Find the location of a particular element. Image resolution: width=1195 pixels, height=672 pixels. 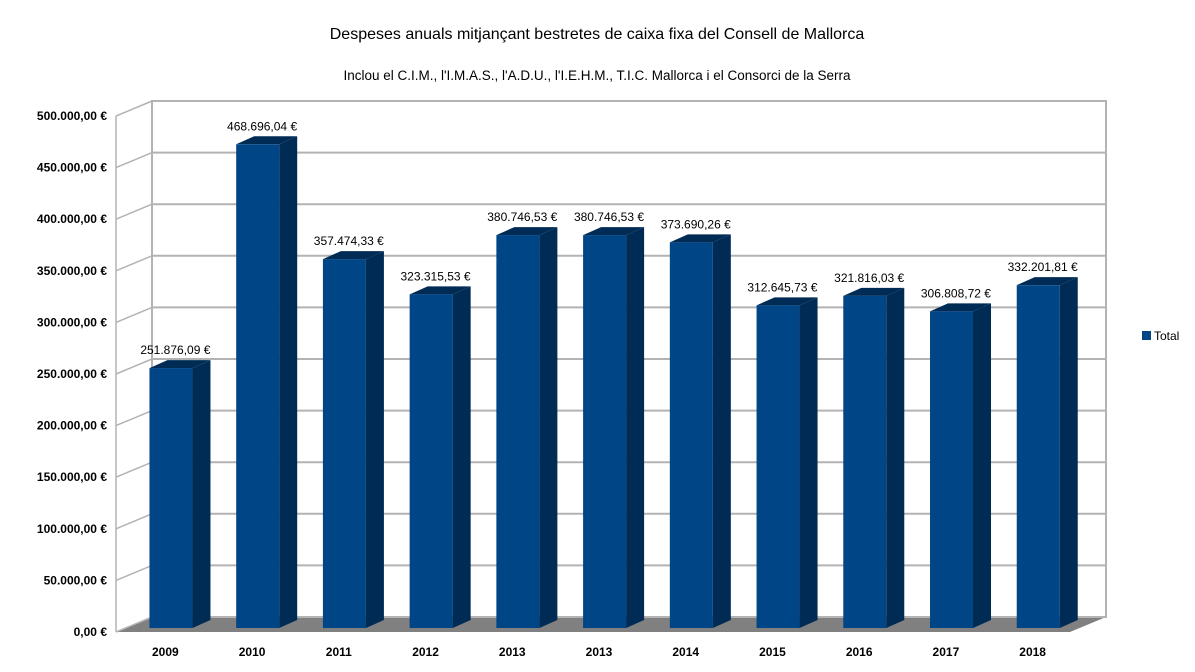

x-tick-label: 2018 is located at coordinates (1032, 652).